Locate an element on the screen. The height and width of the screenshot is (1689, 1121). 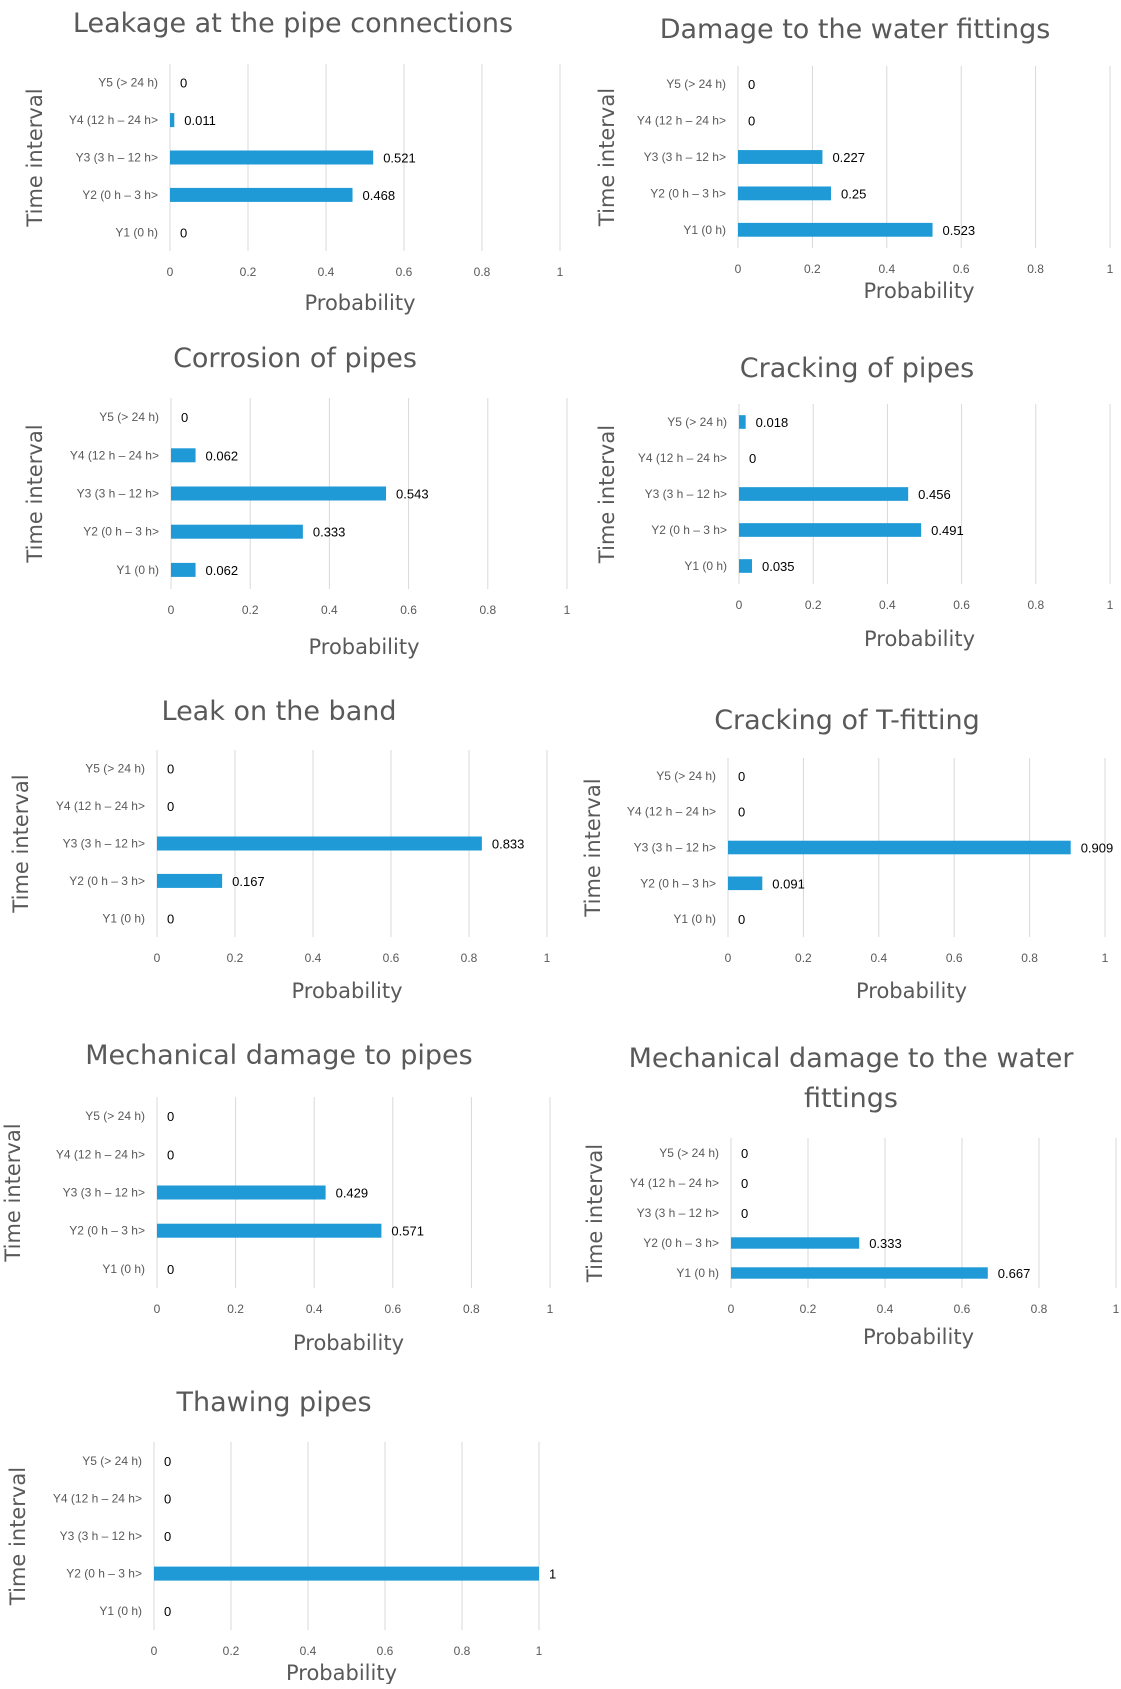
data-label: 0.062 is located at coordinates (222, 570).